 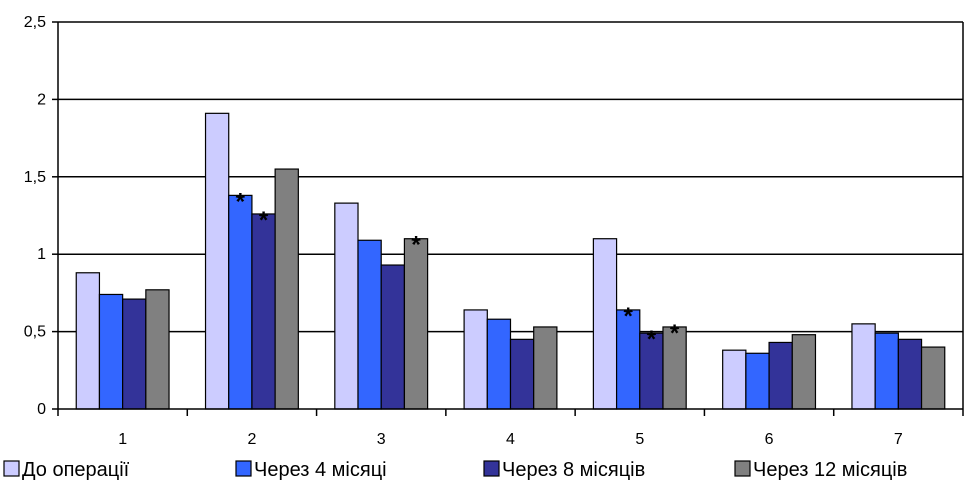 What do you see at coordinates (41, 99) in the screenshot?
I see `y-tick-label: 2` at bounding box center [41, 99].